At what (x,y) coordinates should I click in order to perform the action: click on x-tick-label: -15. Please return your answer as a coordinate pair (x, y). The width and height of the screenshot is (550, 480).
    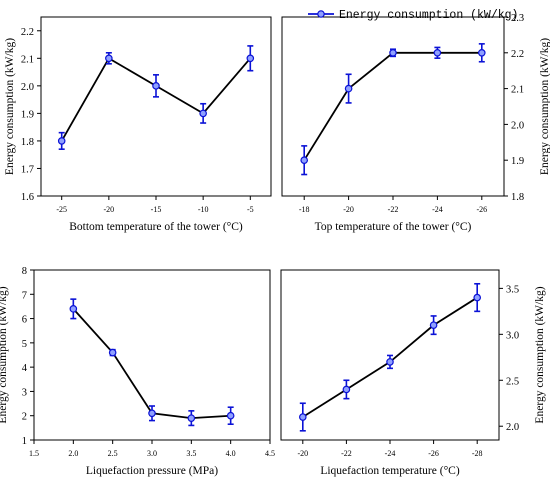
    Looking at the image, I should click on (156, 209).